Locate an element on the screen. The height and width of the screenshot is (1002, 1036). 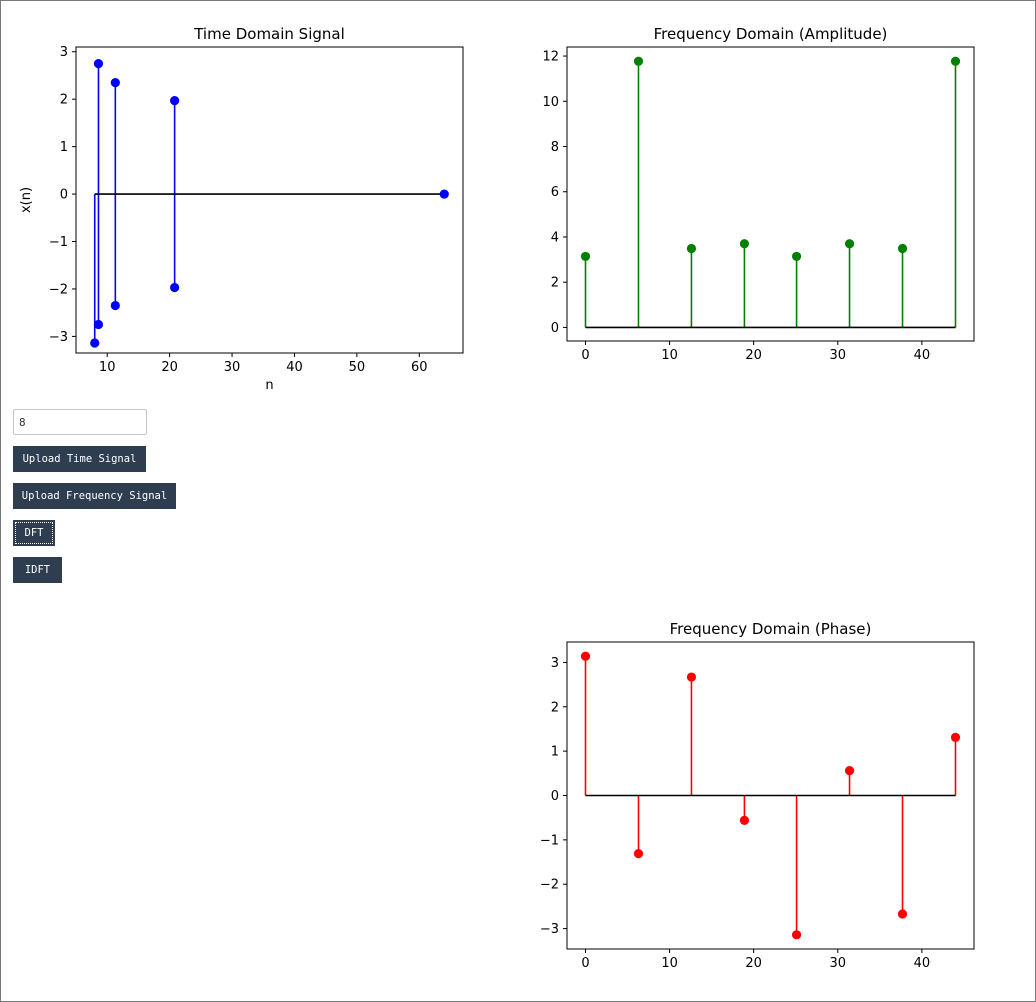
y-tick-label: 4 is located at coordinates (555, 237).